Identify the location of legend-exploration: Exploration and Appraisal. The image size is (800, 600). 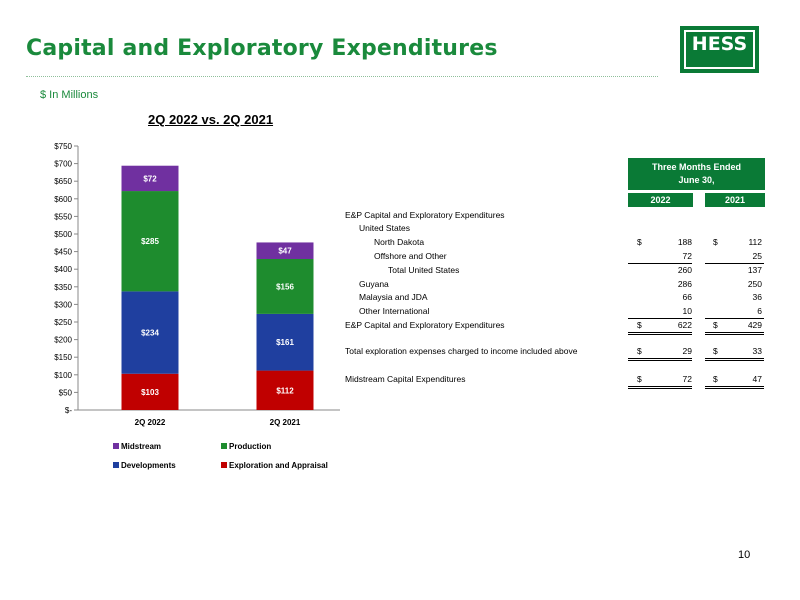
(274, 465).